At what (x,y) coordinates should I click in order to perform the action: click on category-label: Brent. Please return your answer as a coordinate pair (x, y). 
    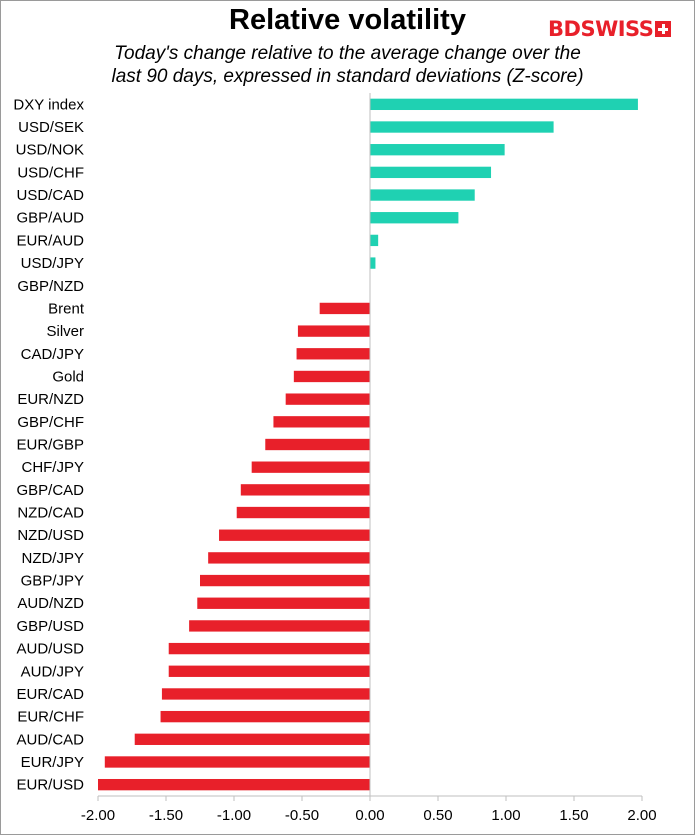
    Looking at the image, I should click on (66, 308).